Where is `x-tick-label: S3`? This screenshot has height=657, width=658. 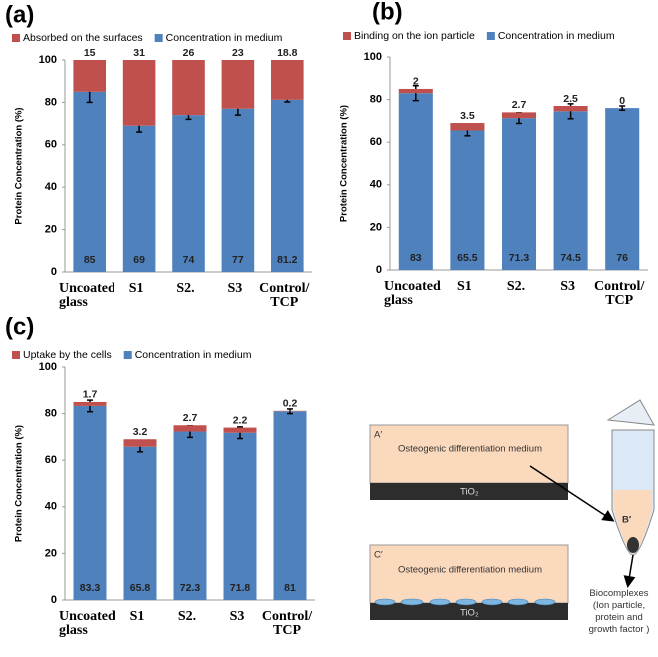 x-tick-label: S3 is located at coordinates (567, 286).